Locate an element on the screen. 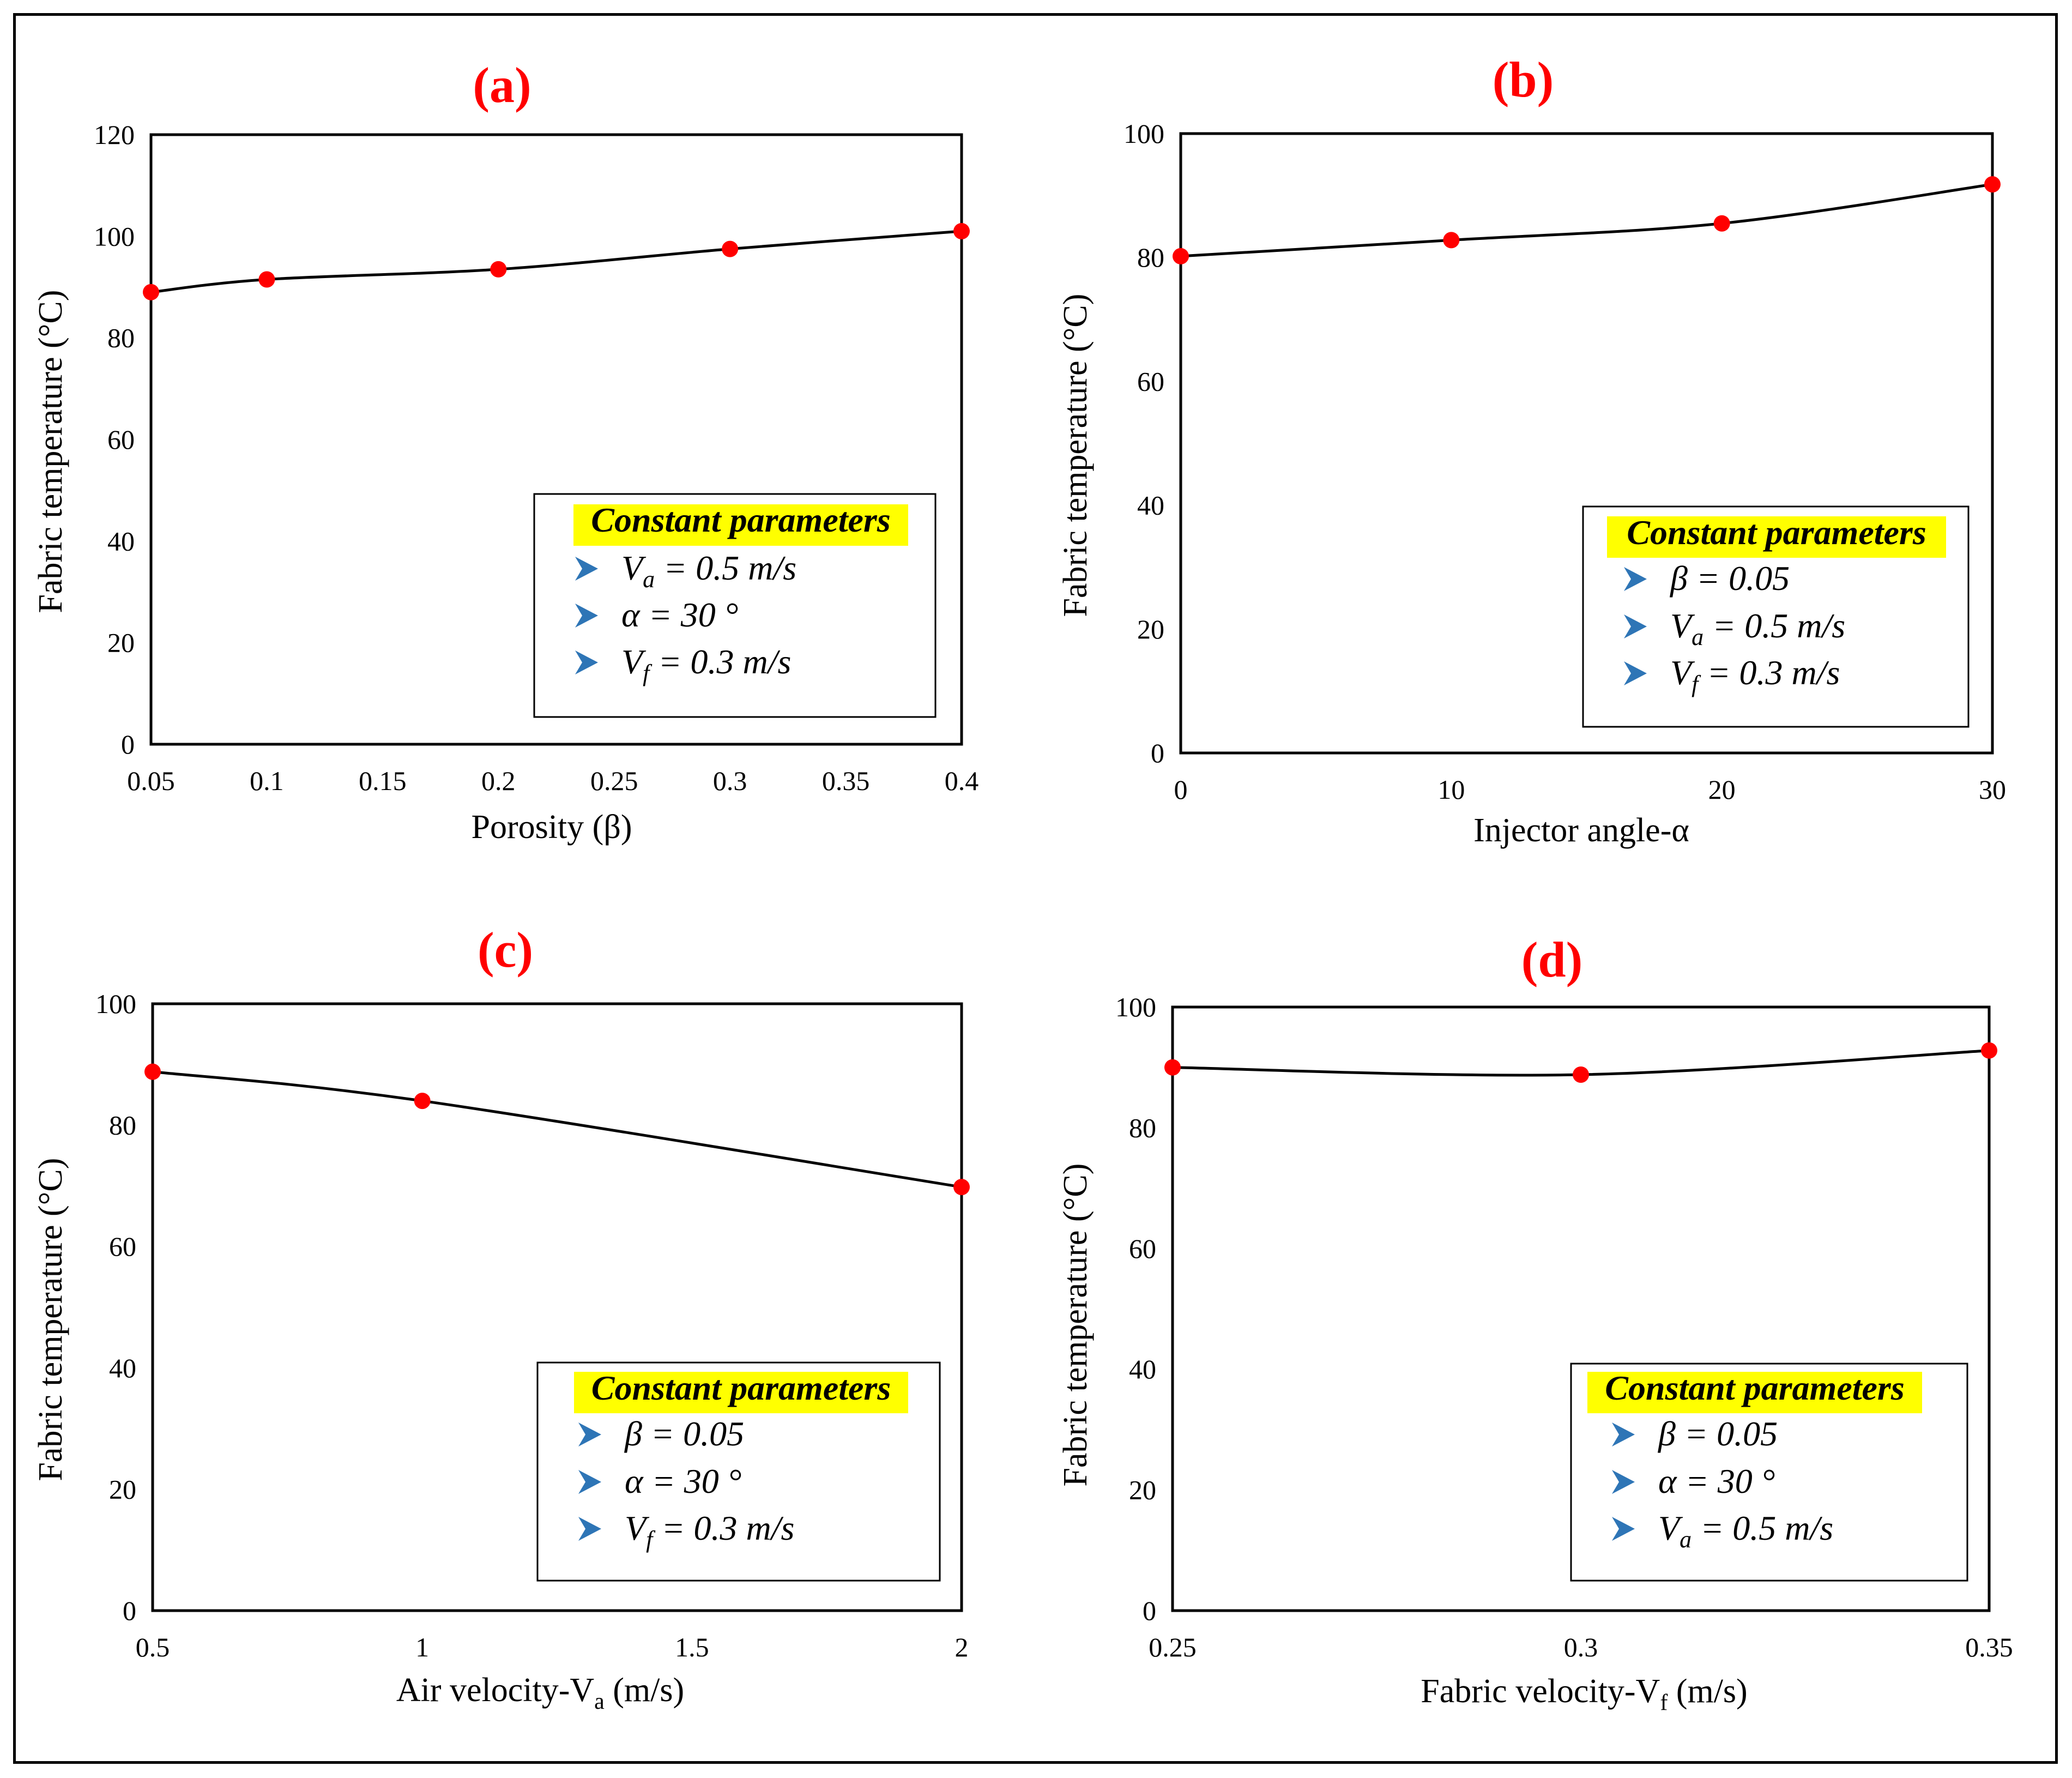 This screenshot has width=2072, height=1778. x-tick-label: 2 is located at coordinates (962, 1647).